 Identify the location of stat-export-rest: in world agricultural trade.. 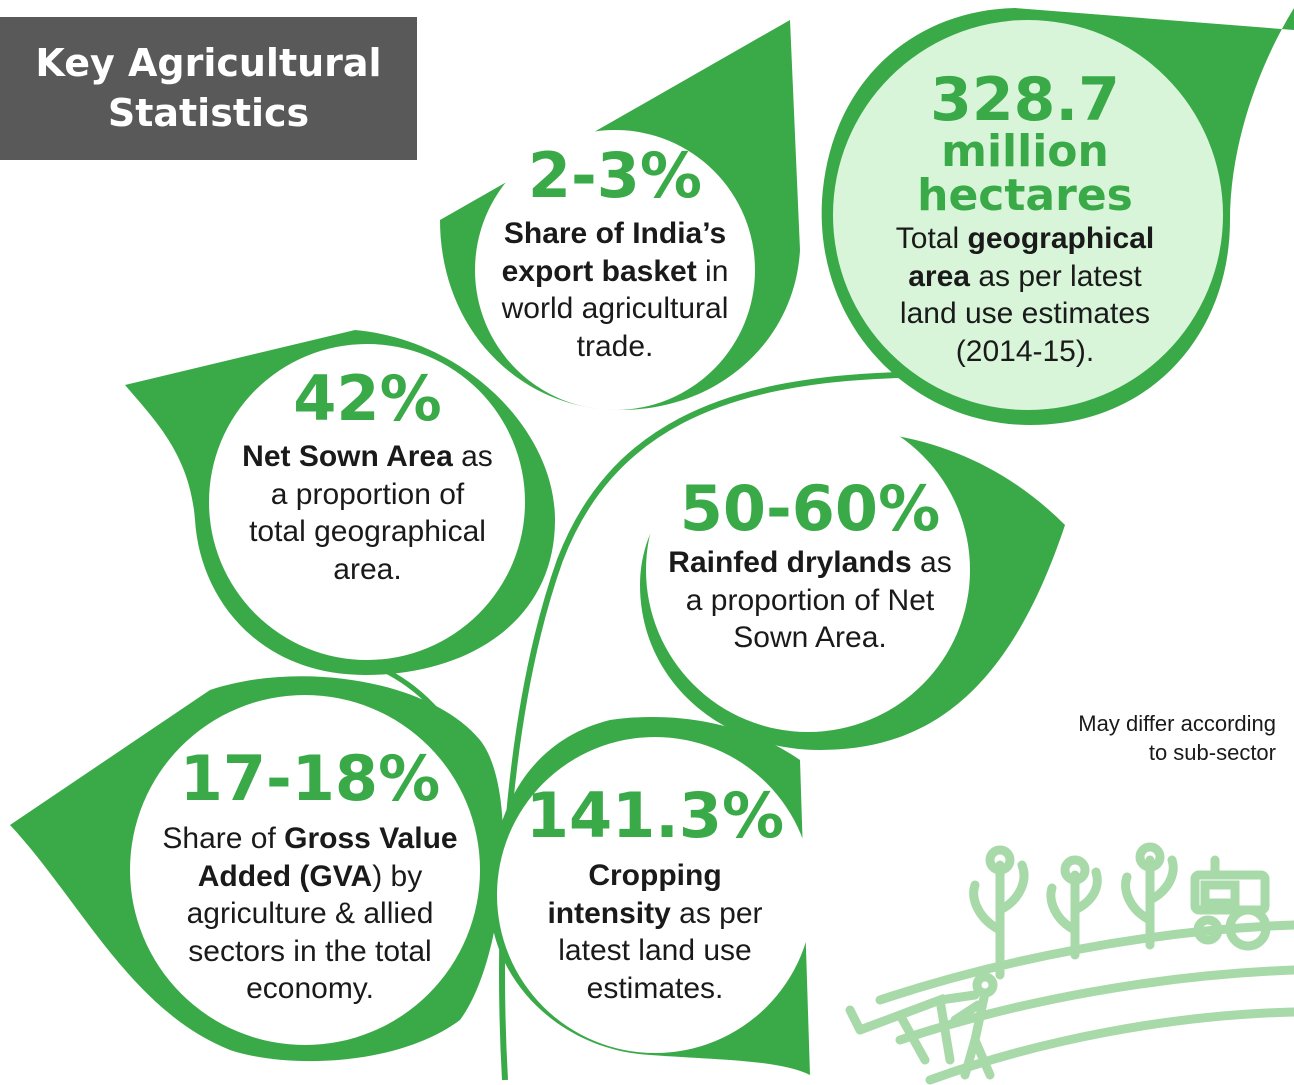
(615, 308).